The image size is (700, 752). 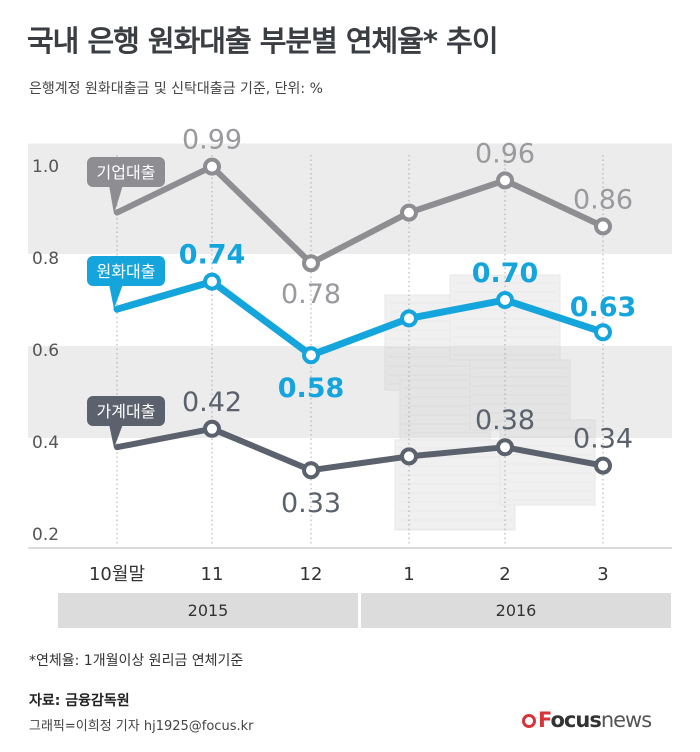 I want to click on y-tick-label: 0.6, so click(x=45, y=351).